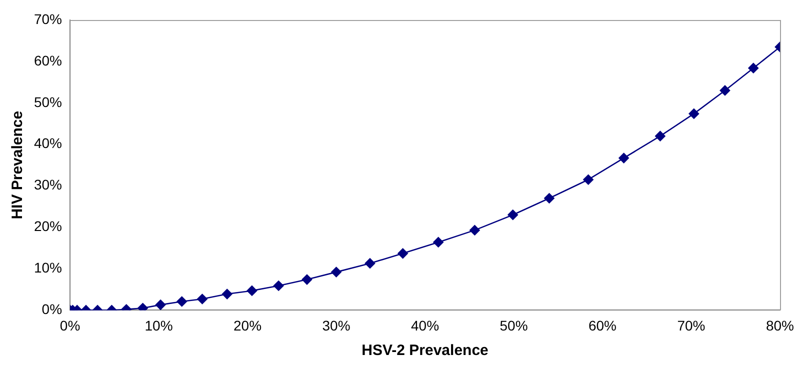  What do you see at coordinates (514, 325) in the screenshot?
I see `x-tick-label: 50%` at bounding box center [514, 325].